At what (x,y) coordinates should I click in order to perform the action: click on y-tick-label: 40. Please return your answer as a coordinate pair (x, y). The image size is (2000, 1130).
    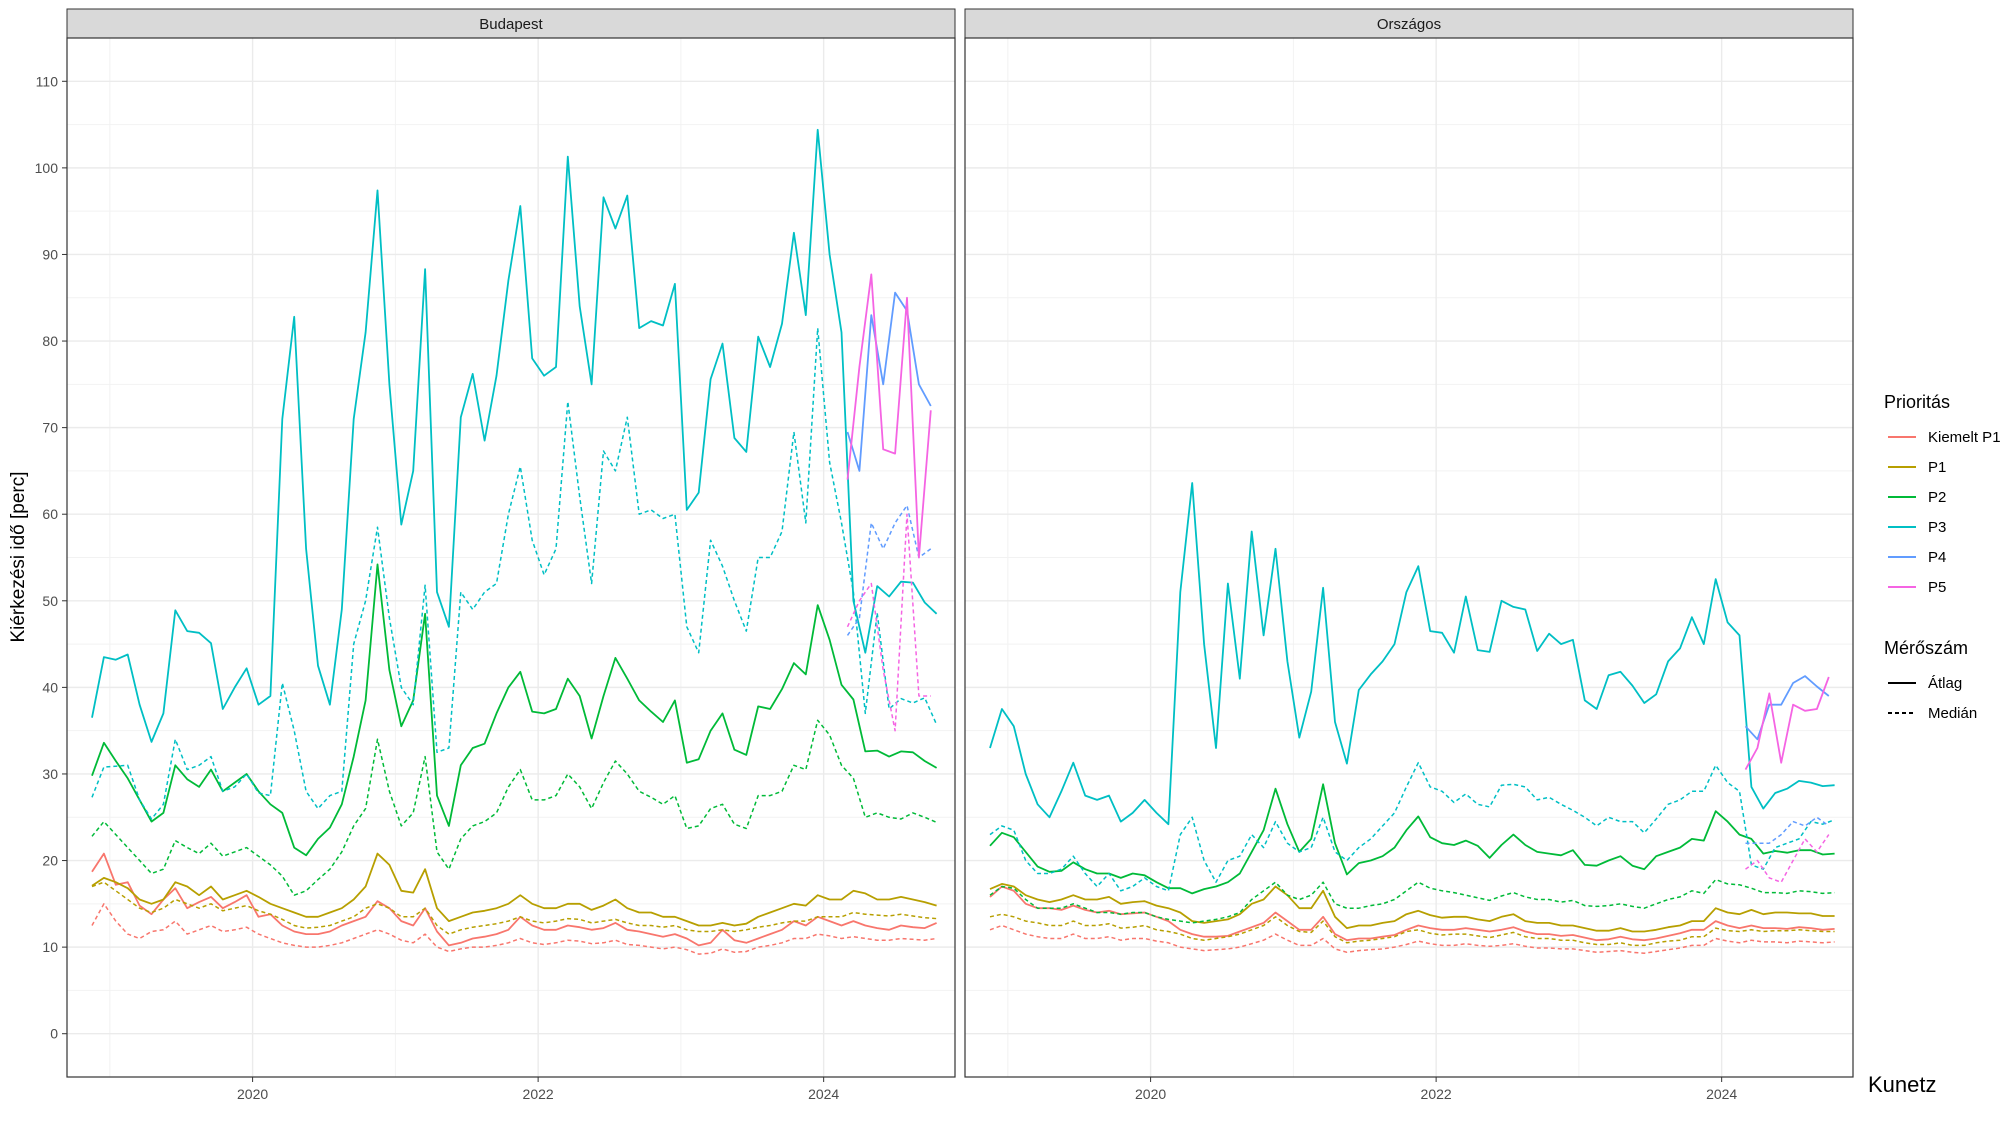
    Looking at the image, I should click on (50, 687).